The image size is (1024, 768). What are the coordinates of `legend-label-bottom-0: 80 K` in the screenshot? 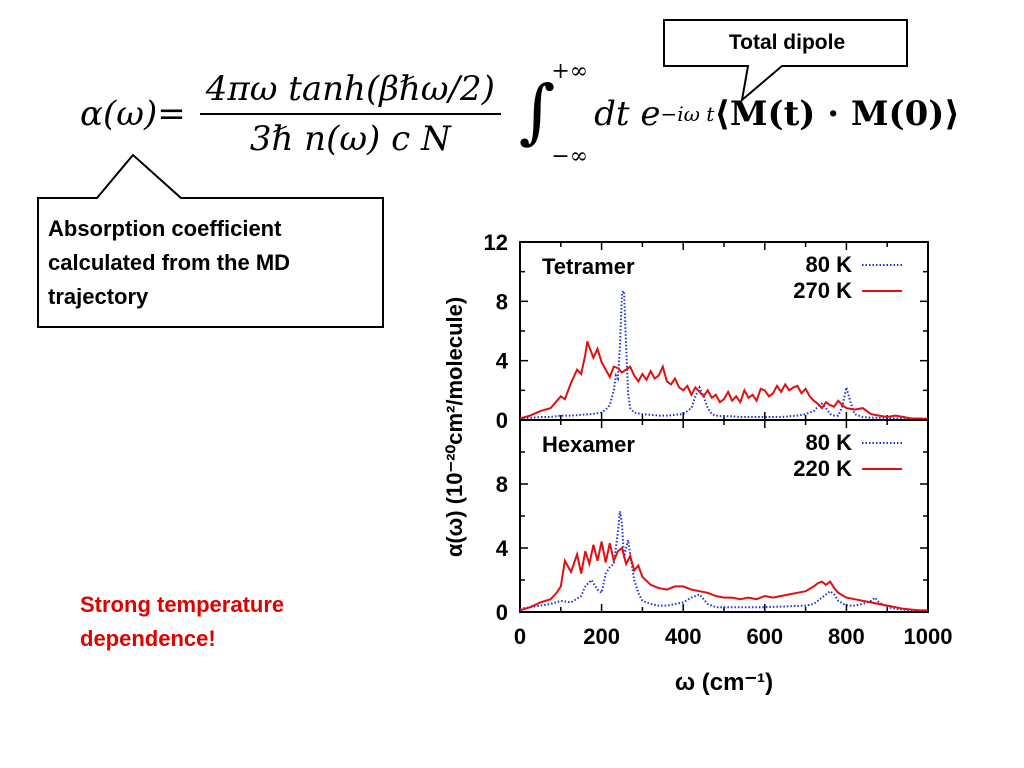 It's located at (829, 442).